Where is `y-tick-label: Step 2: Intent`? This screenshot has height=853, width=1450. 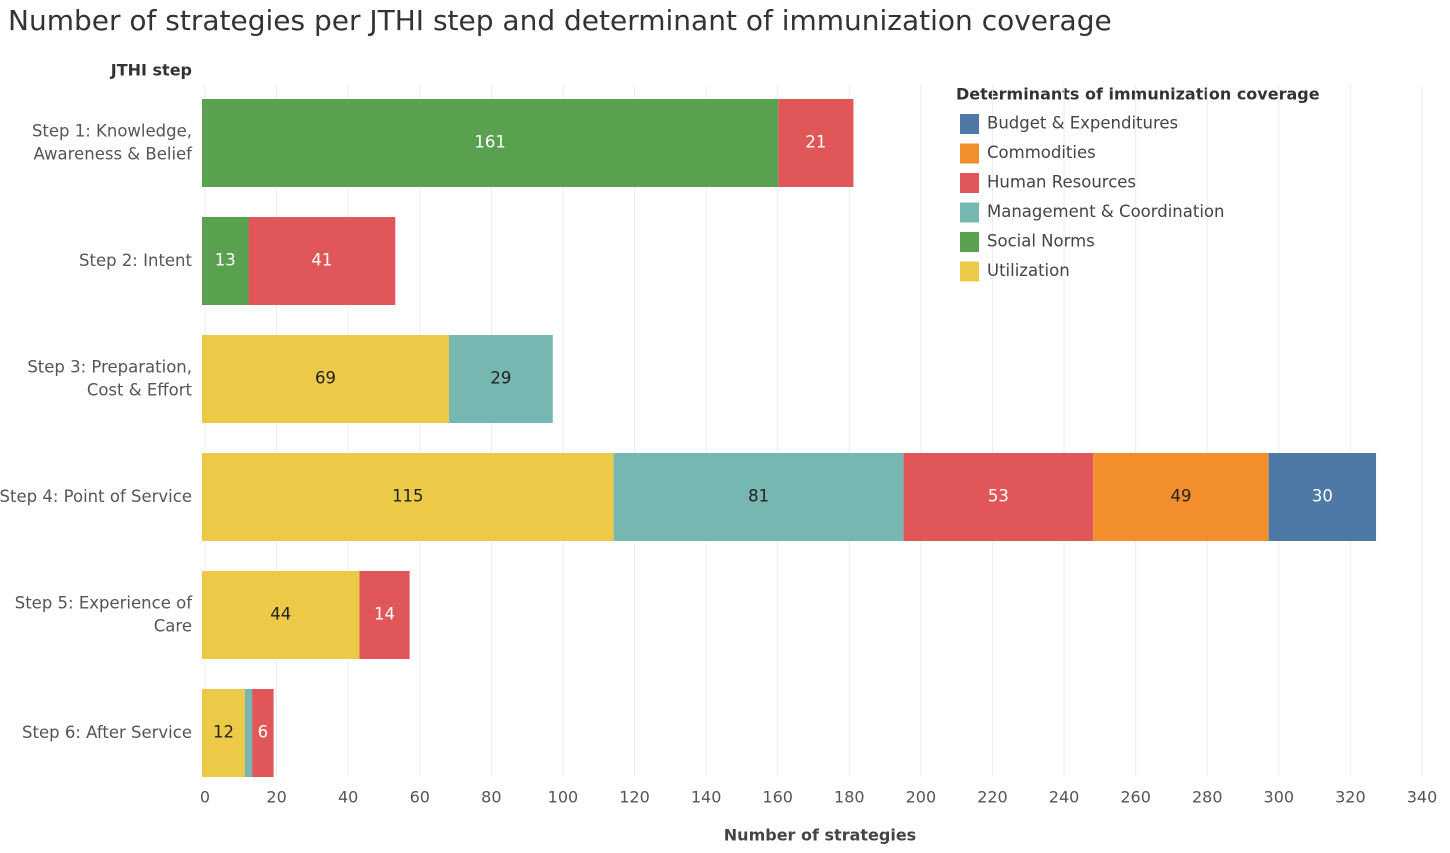
y-tick-label: Step 2: Intent is located at coordinates (136, 260).